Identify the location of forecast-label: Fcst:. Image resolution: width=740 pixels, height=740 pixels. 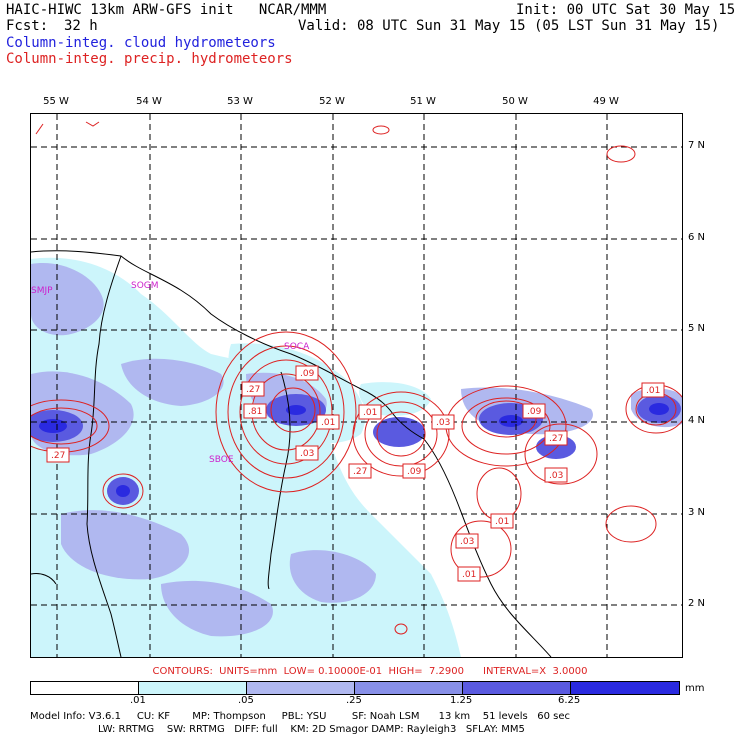
(27, 26).